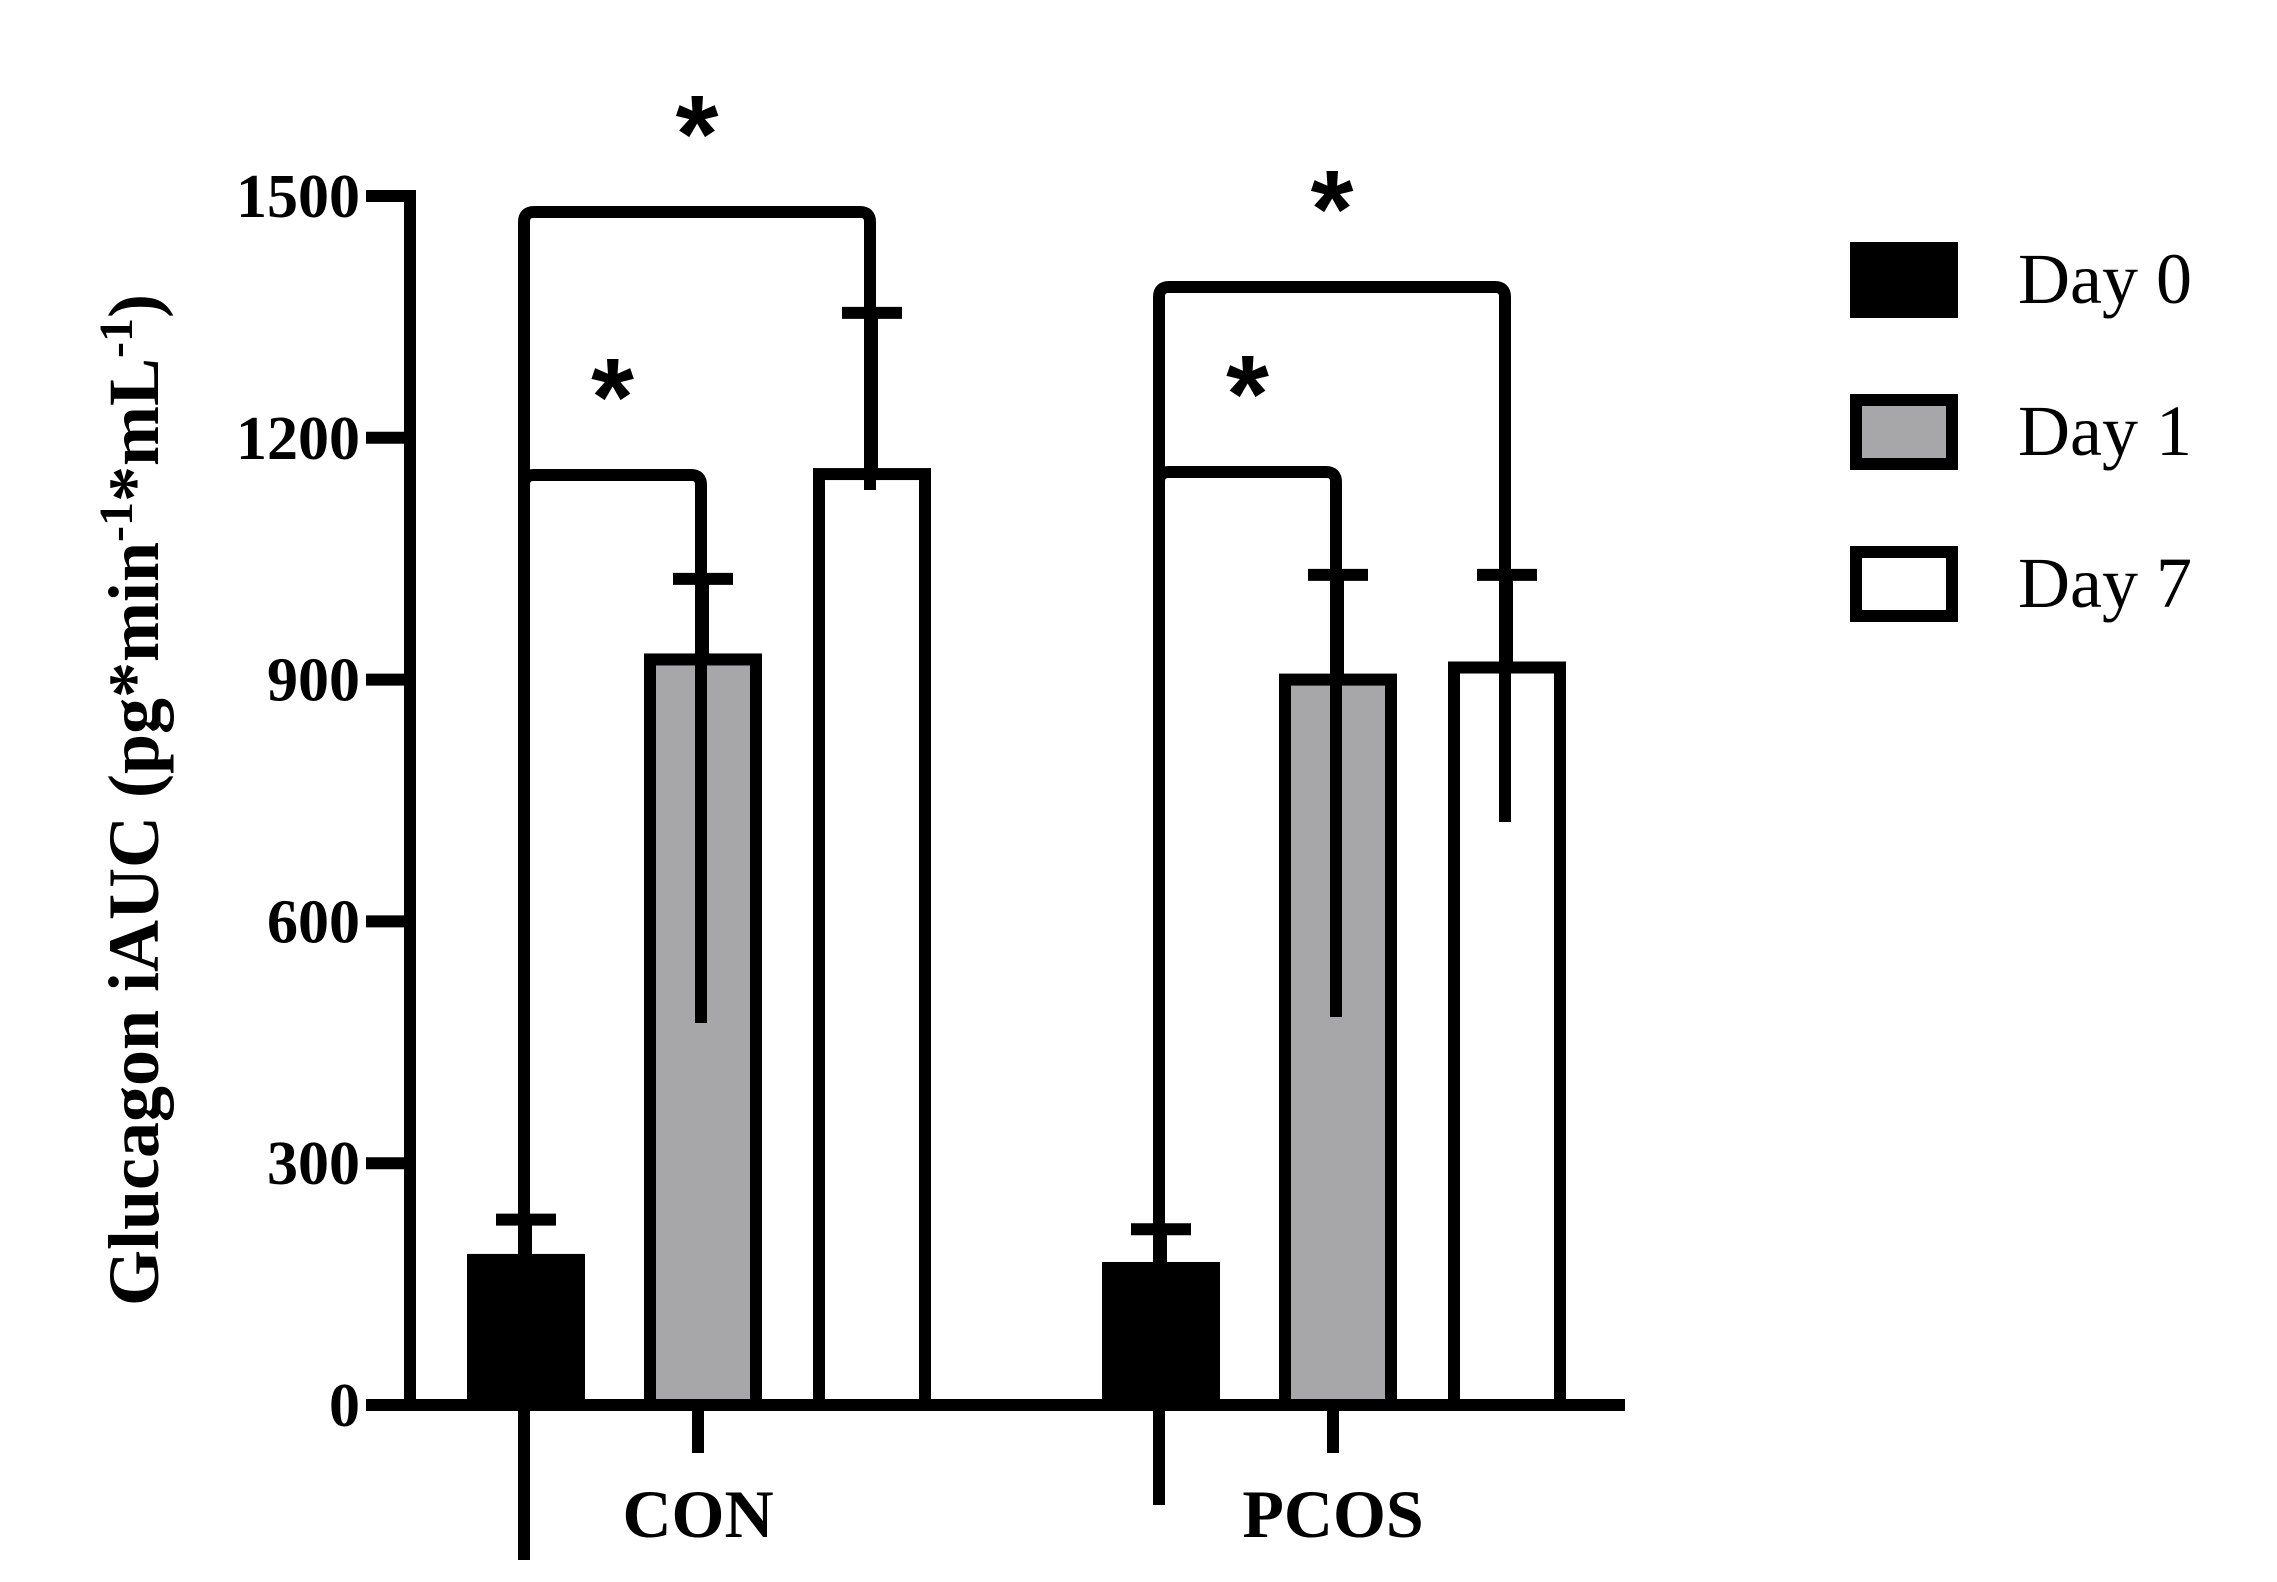 This screenshot has height=1582, width=2277. I want to click on y-tick-label: 0, so click(344, 1406).